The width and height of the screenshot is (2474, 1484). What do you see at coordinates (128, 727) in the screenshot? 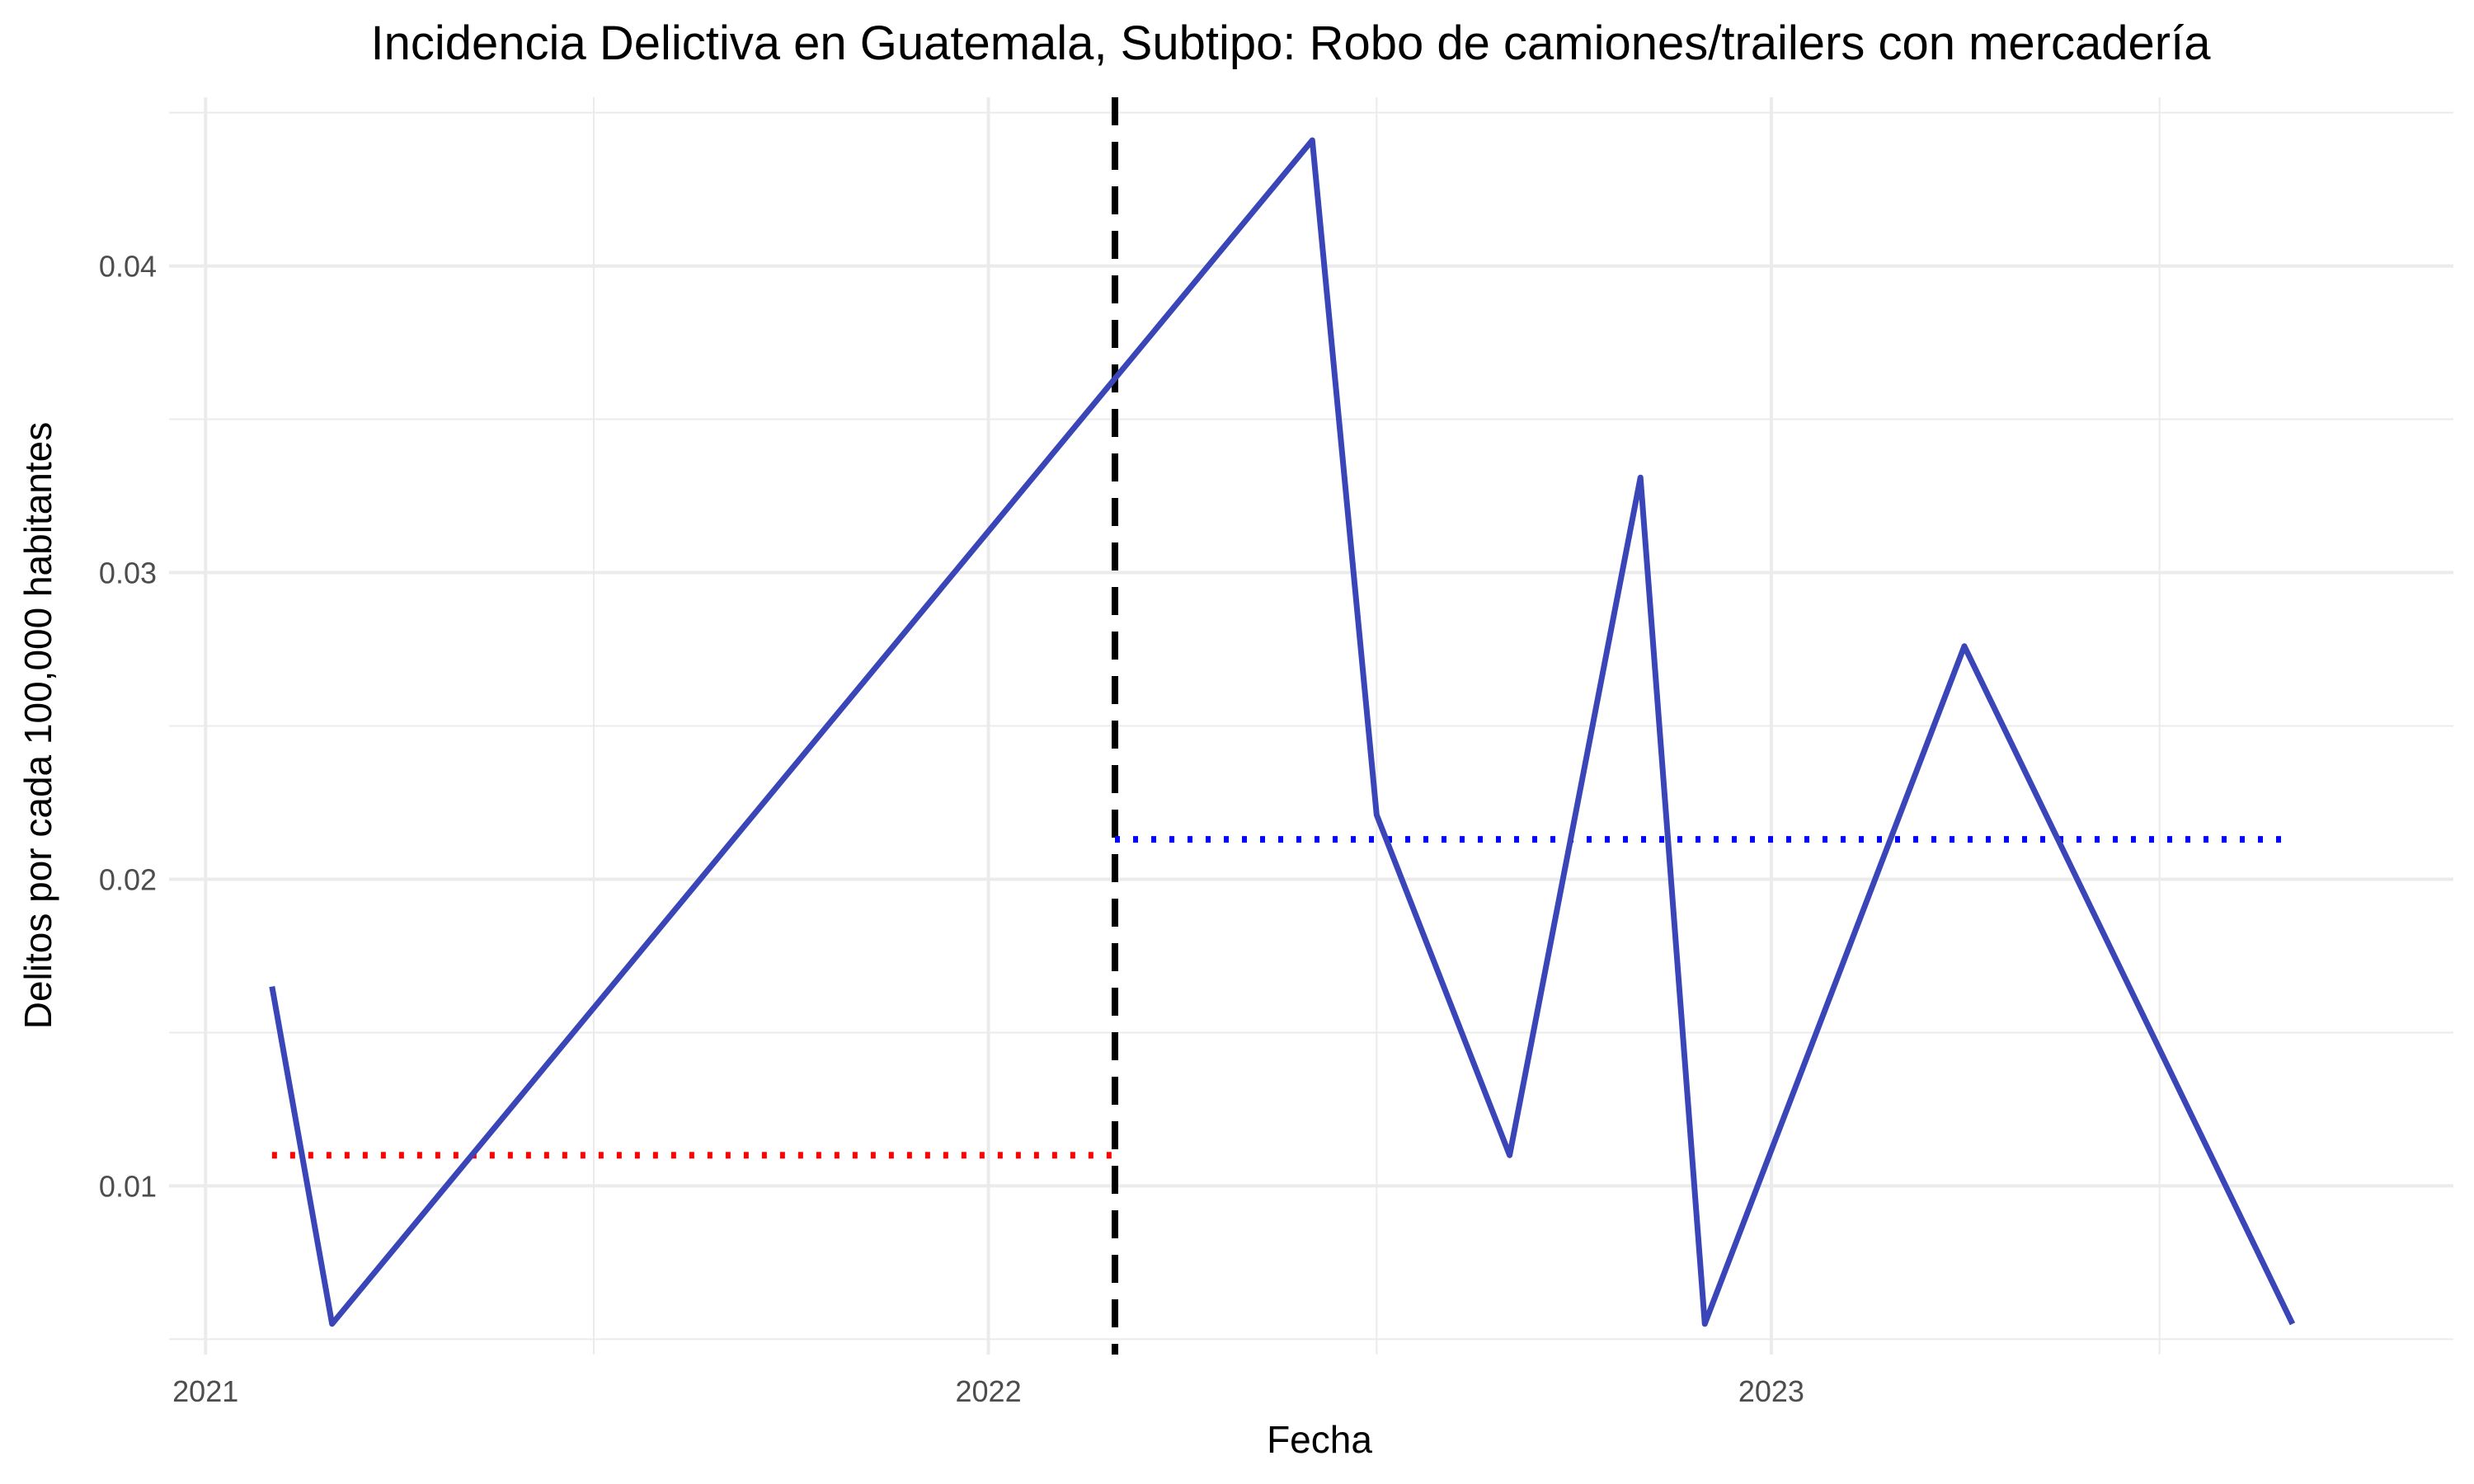
I see `y-axis-ticks: 0.01 0.02 0.03 0.04` at bounding box center [128, 727].